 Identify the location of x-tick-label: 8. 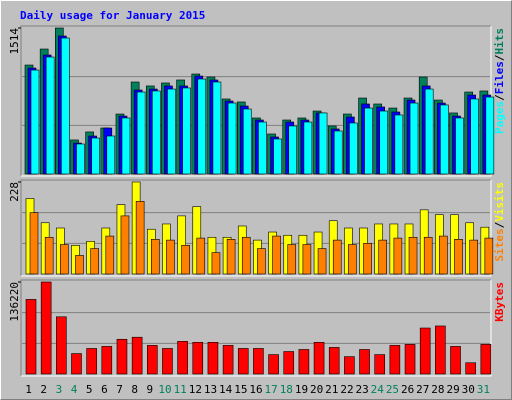
(134, 389).